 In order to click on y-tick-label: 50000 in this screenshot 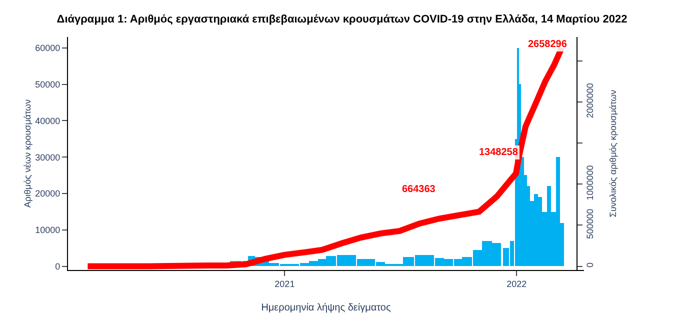, I will do `click(47, 84)`.